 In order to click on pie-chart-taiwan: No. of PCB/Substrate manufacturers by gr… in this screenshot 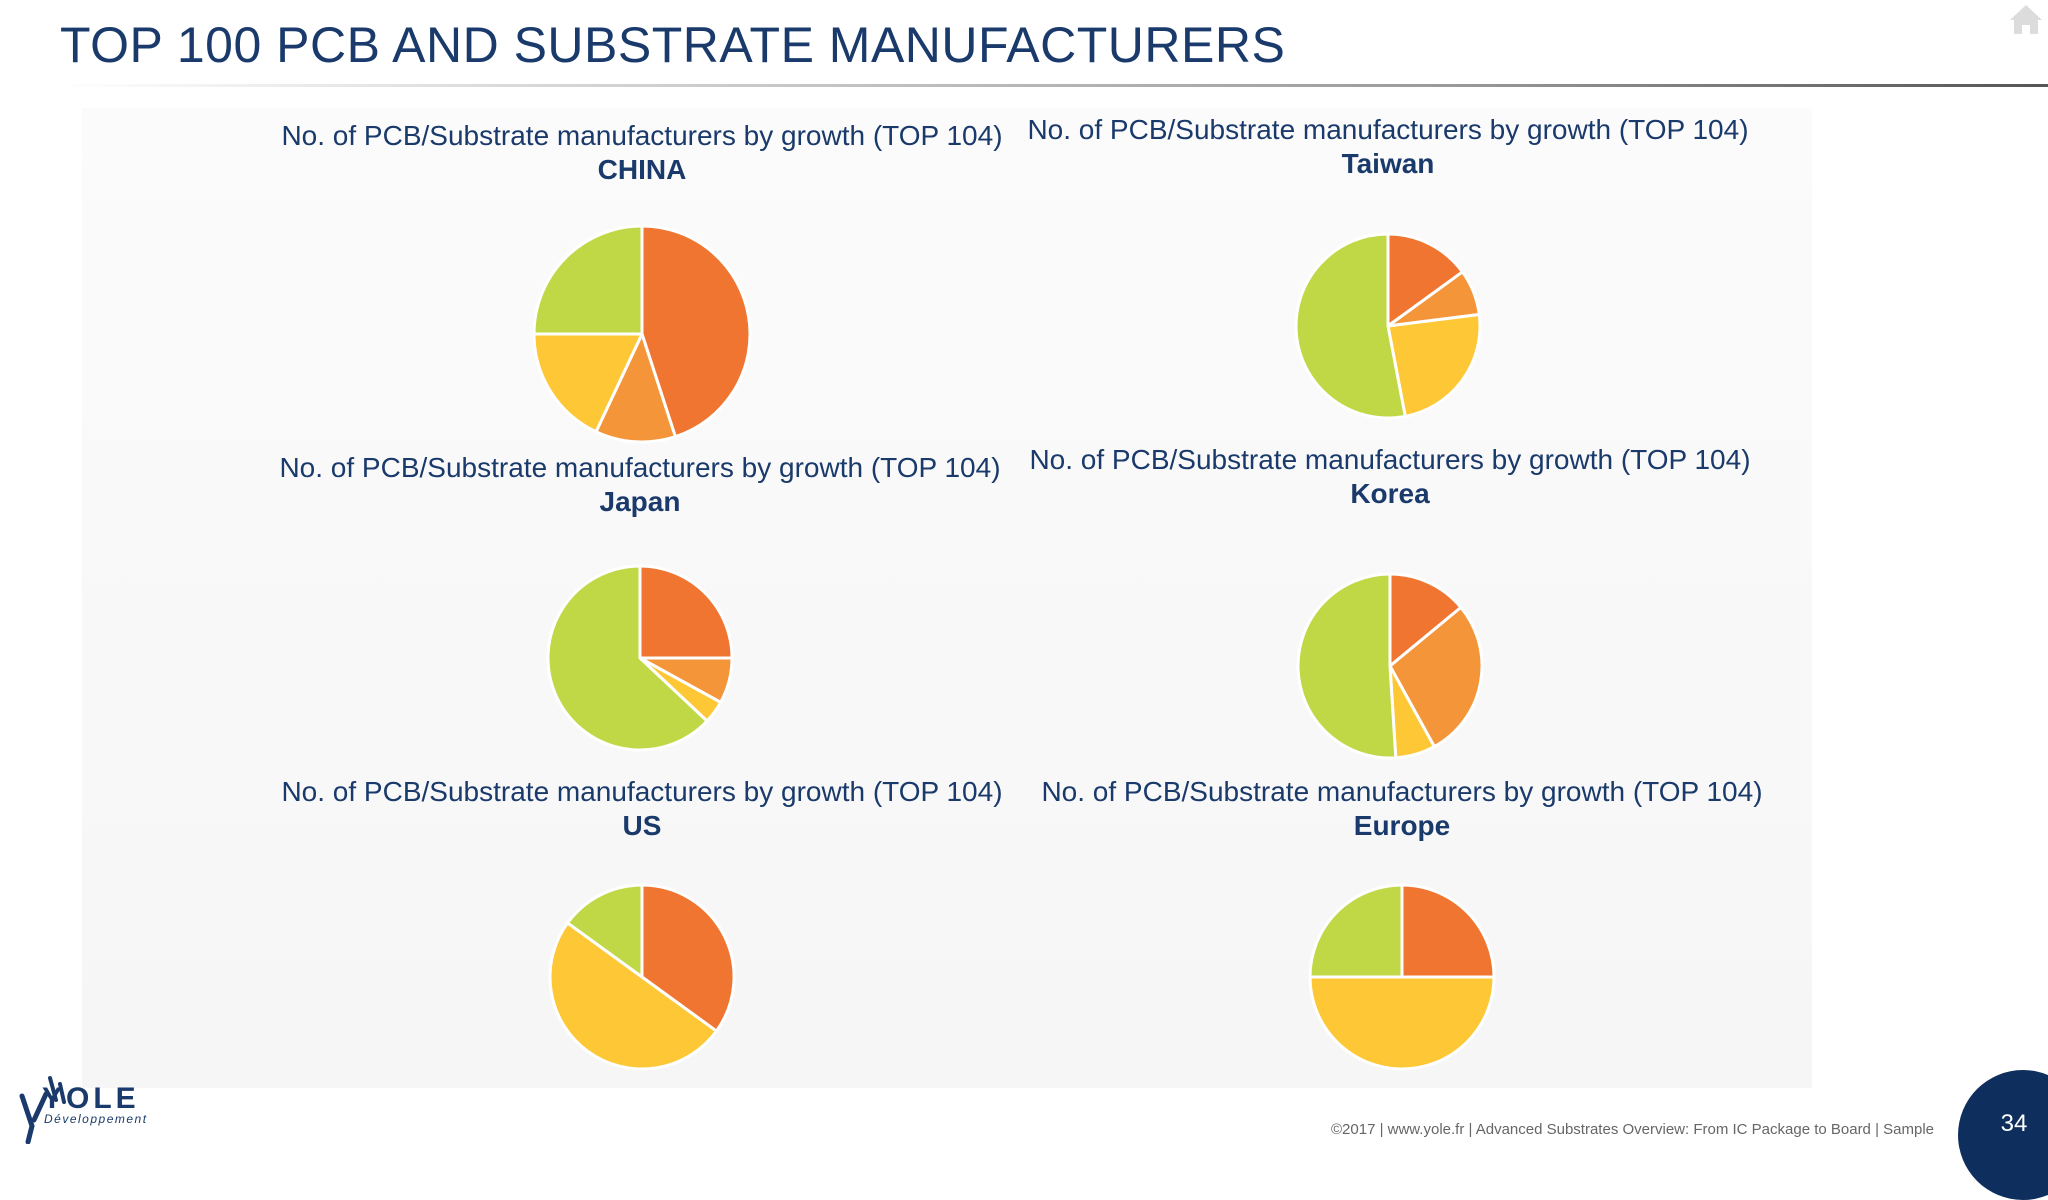, I will do `click(1388, 279)`.